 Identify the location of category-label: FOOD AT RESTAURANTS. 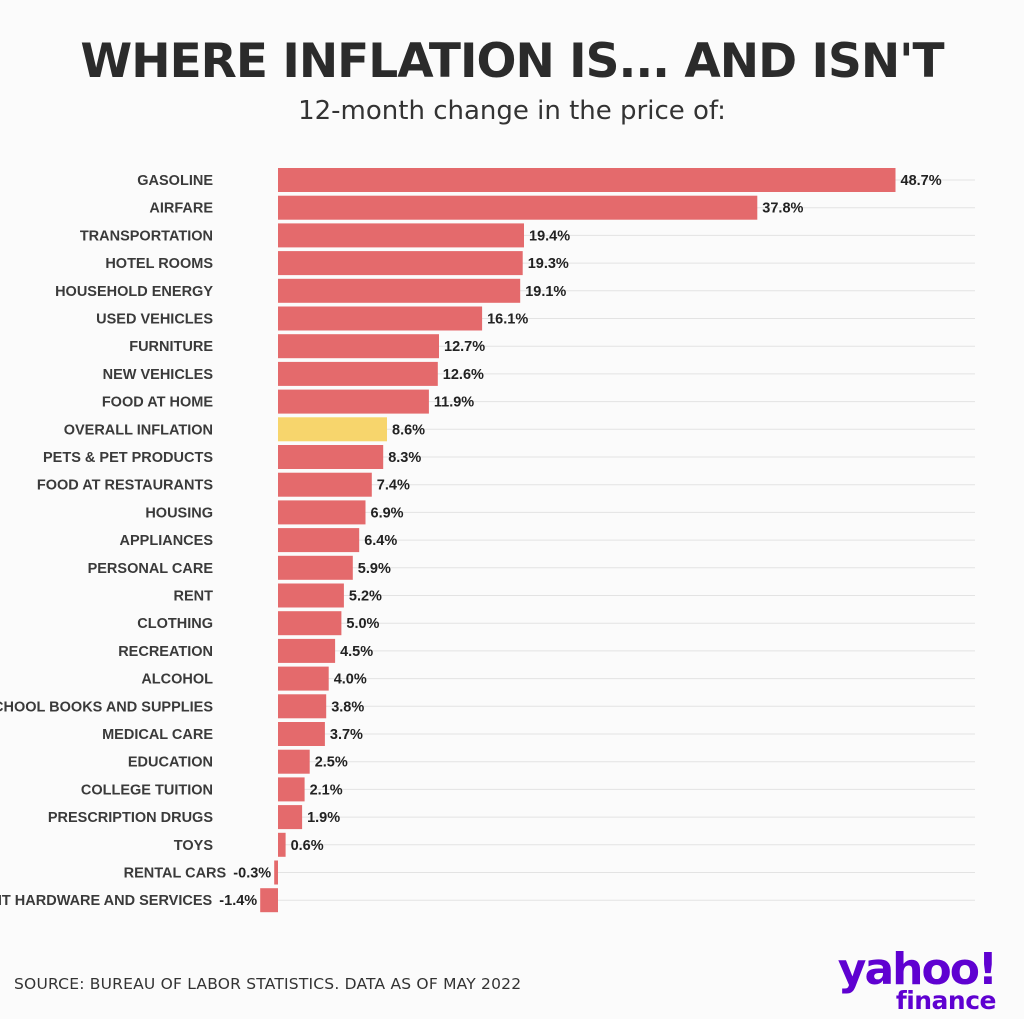
(125, 486).